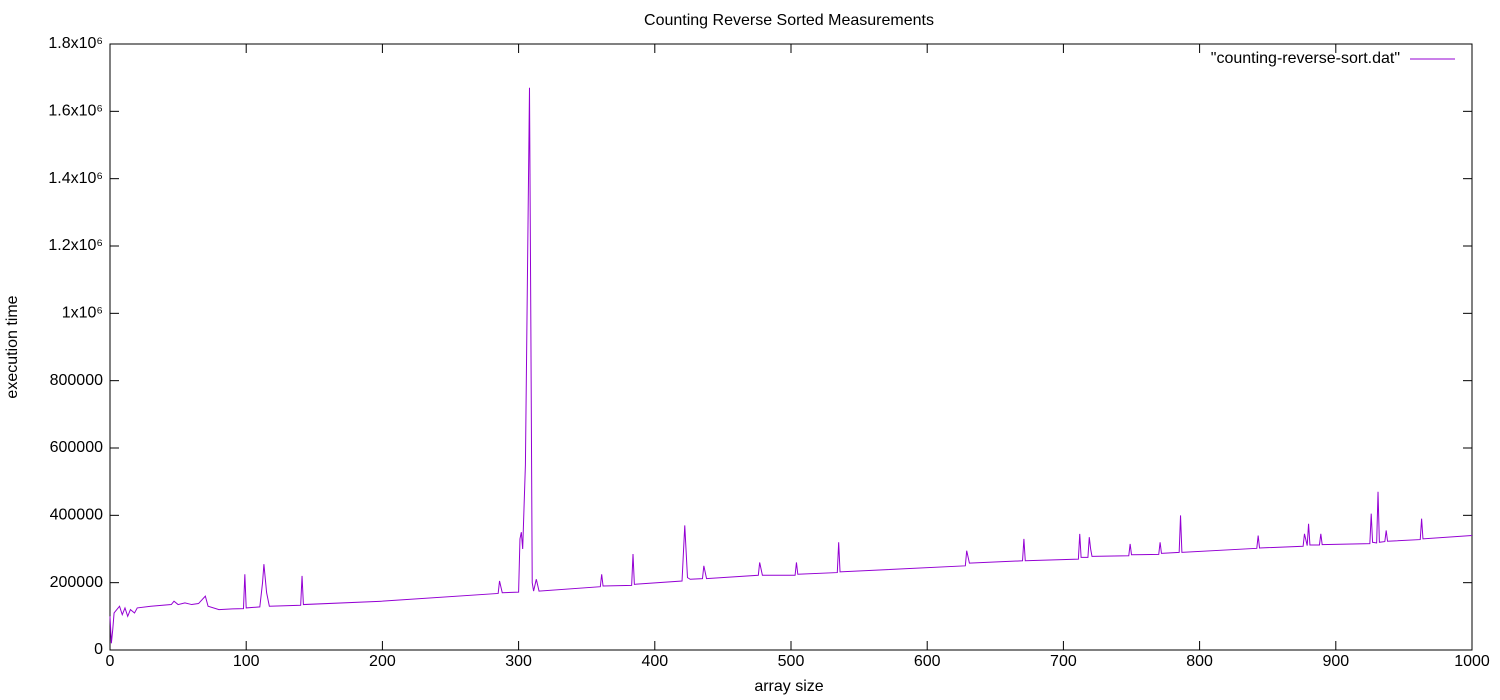  Describe the element at coordinates (76, 380) in the screenshot. I see `y-tick-label: 800000` at that location.